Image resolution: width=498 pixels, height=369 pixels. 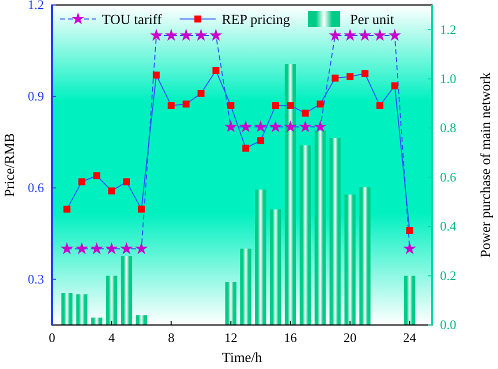 I want to click on legend-label: Per unit, so click(x=372, y=20).